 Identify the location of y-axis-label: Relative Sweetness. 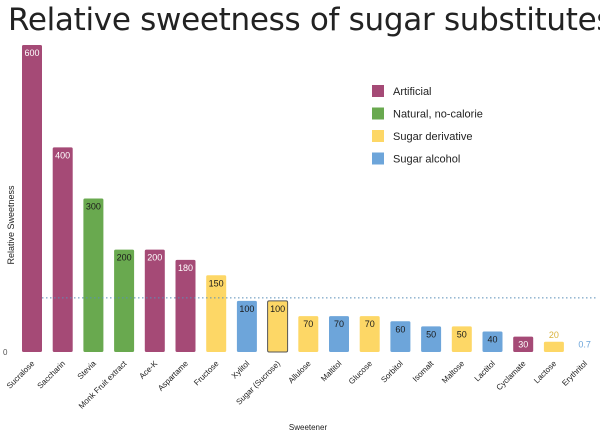
(11, 225).